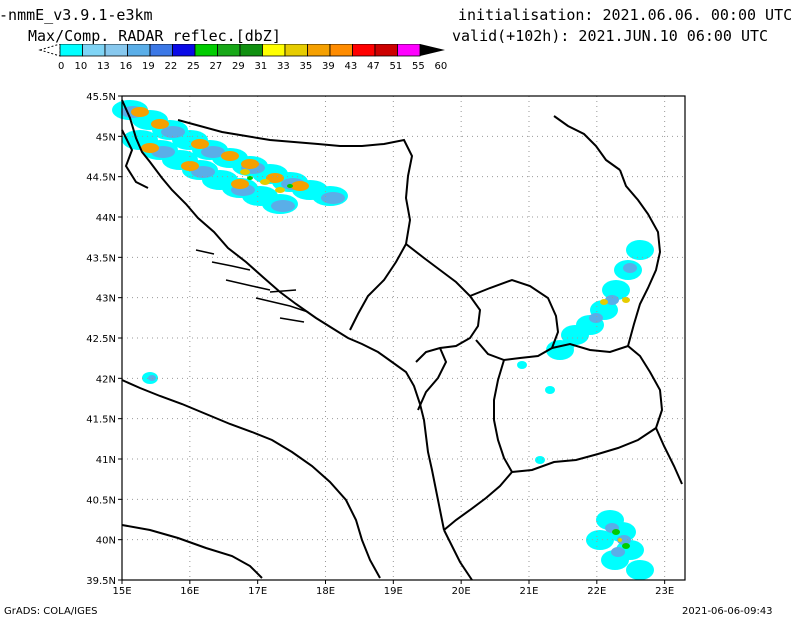 This screenshot has width=800, height=618. I want to click on lat-label: 42N, so click(106, 379).